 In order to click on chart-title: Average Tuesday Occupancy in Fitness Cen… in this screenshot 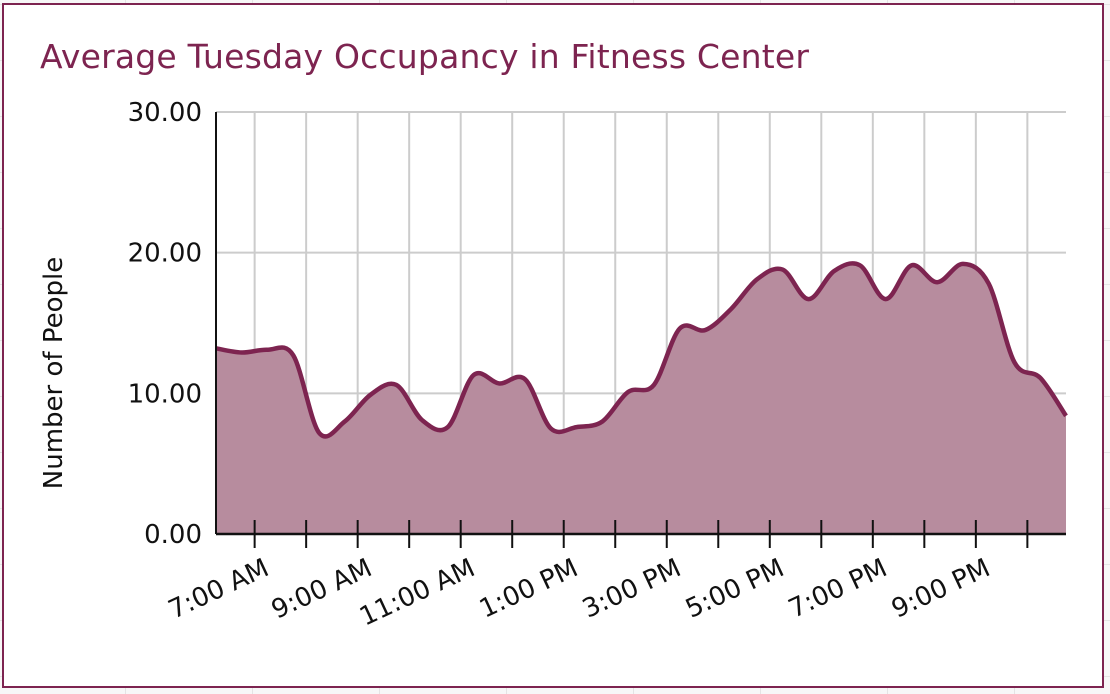, I will do `click(425, 56)`.